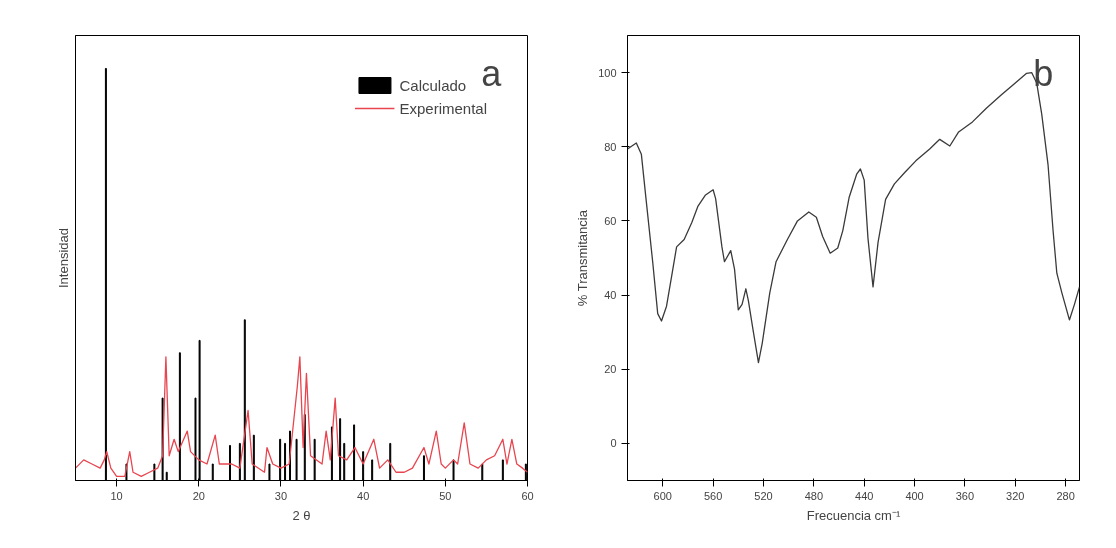  What do you see at coordinates (713, 495) in the screenshot?
I see `x-tick-label: 560` at bounding box center [713, 495].